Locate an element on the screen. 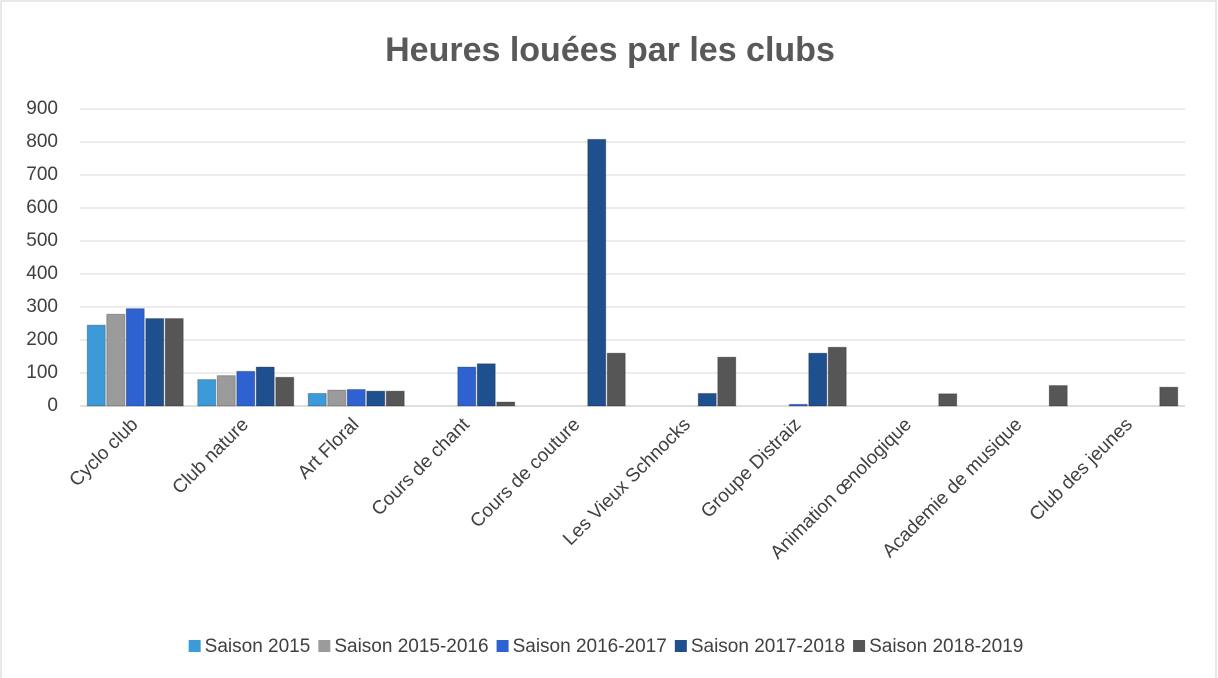 The image size is (1218, 678). legend-label: Saison 2015 is located at coordinates (258, 646).